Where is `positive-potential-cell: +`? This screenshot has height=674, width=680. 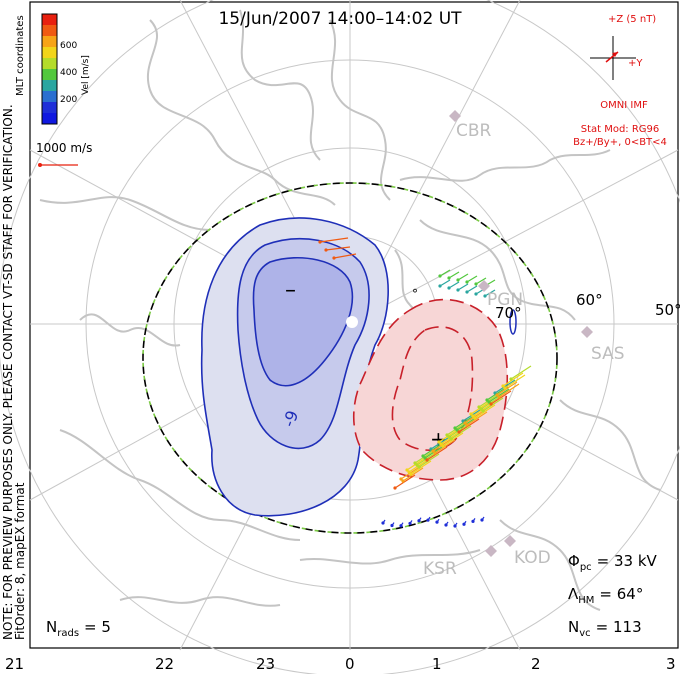 positive-potential-cell: + is located at coordinates (430, 389).